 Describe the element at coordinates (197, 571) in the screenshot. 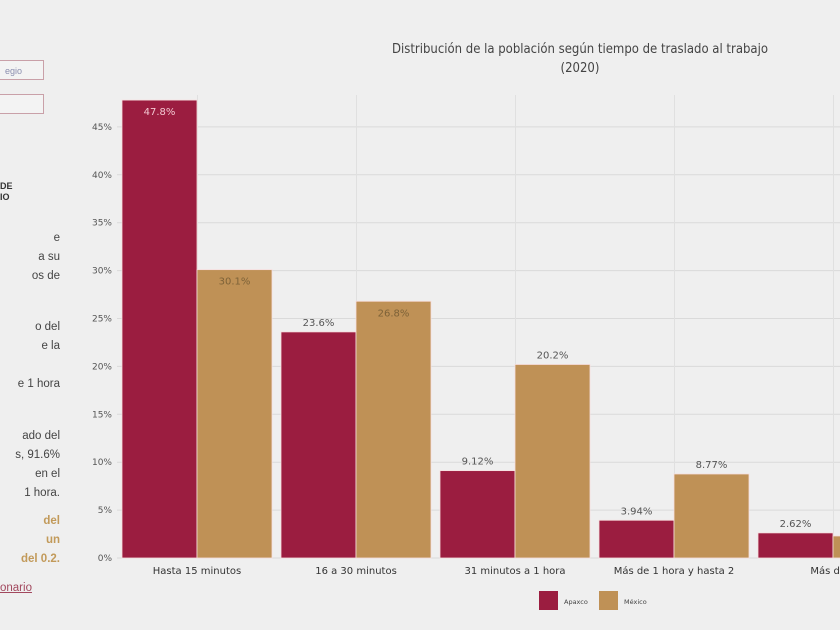

I see `x-tick-label: Hasta 15 minutos` at that location.